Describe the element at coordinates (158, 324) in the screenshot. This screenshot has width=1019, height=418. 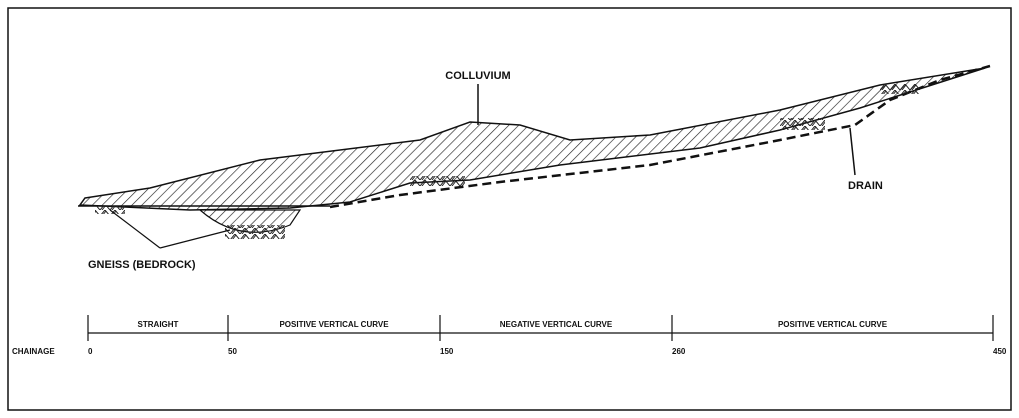
I see `segment-label: STRAIGHT` at that location.